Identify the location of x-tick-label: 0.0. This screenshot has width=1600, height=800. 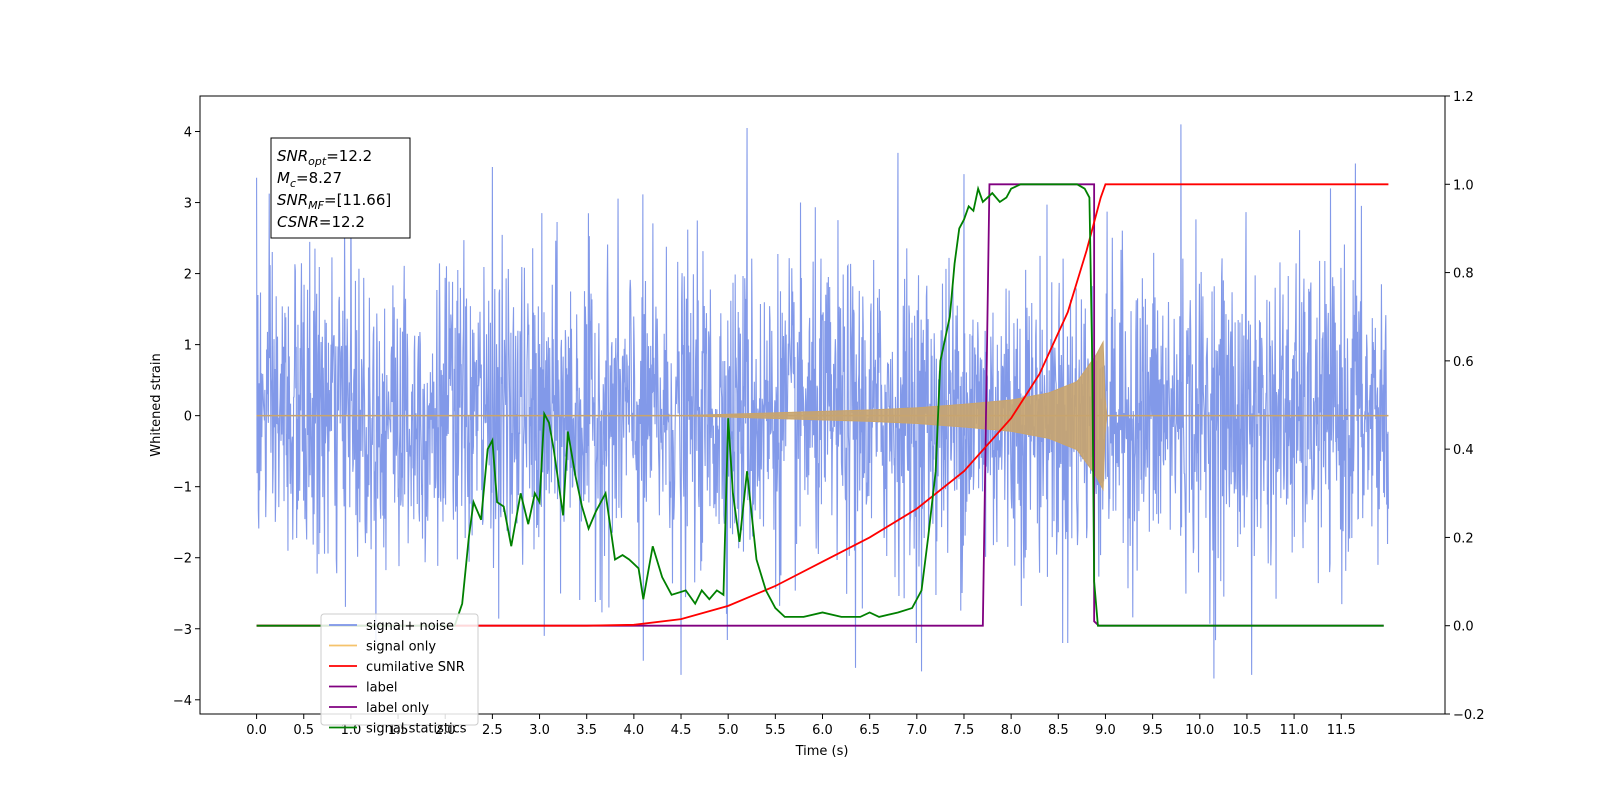
(256, 730).